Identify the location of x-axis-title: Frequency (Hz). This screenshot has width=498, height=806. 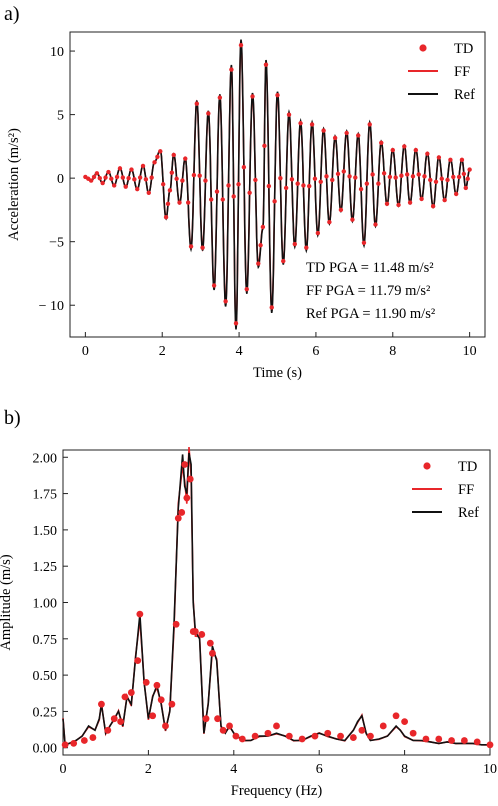
(277, 791).